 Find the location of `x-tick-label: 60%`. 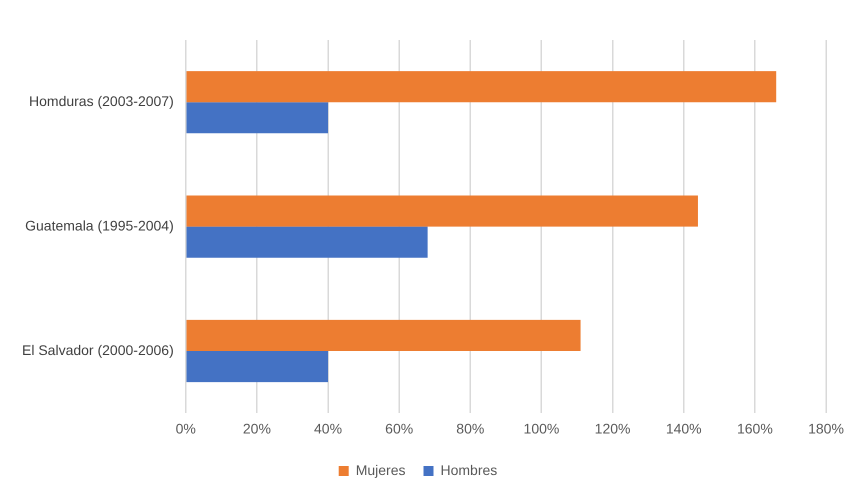

x-tick-label: 60% is located at coordinates (399, 428).